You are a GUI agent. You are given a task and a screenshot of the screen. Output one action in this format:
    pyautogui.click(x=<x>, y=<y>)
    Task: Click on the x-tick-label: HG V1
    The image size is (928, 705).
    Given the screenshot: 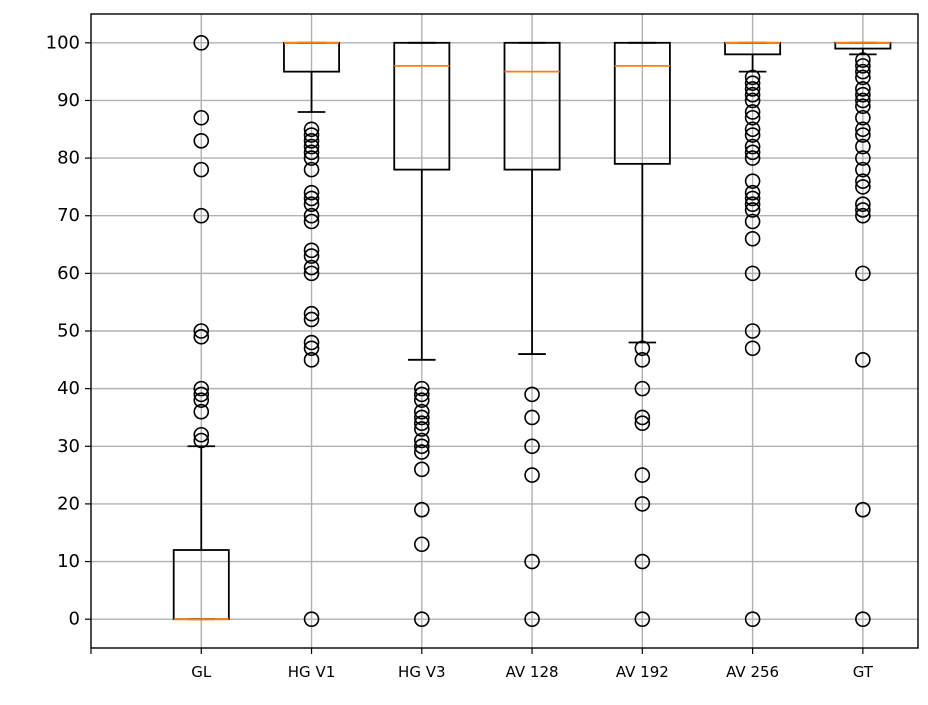 What is the action you would take?
    pyautogui.click(x=311, y=672)
    